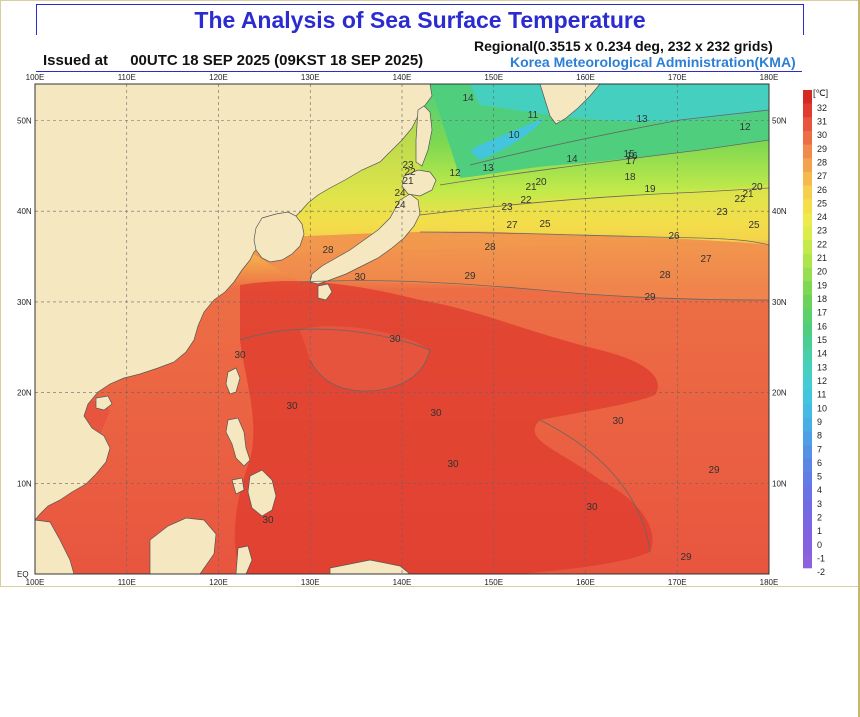 This screenshot has height=717, width=860. I want to click on legend-value: 0, so click(819, 545).